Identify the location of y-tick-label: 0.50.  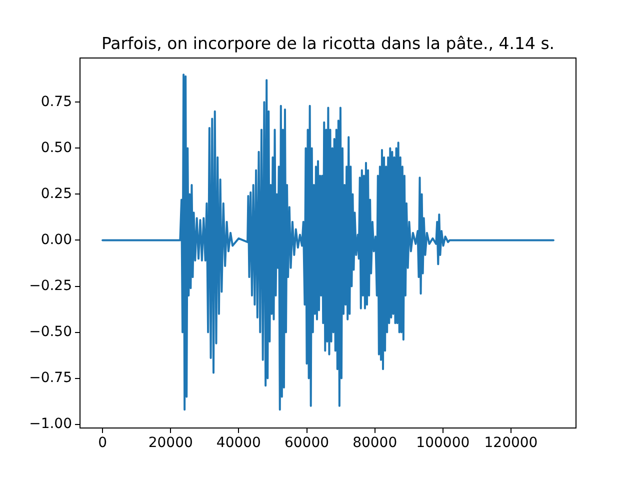
(56, 148).